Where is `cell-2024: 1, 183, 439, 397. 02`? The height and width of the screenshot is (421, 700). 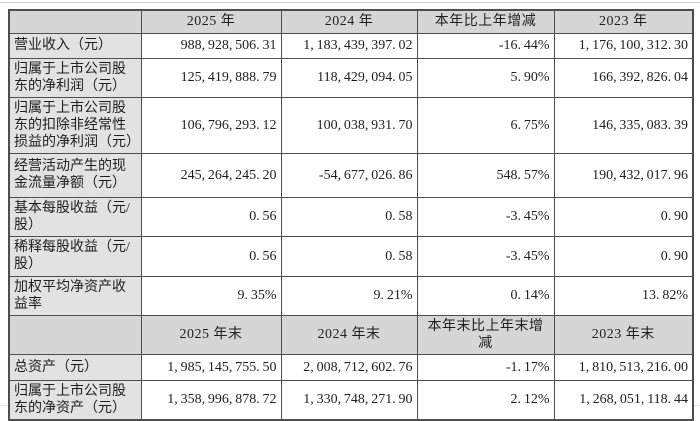
cell-2024: 1, 183, 439, 397. 02 is located at coordinates (349, 45).